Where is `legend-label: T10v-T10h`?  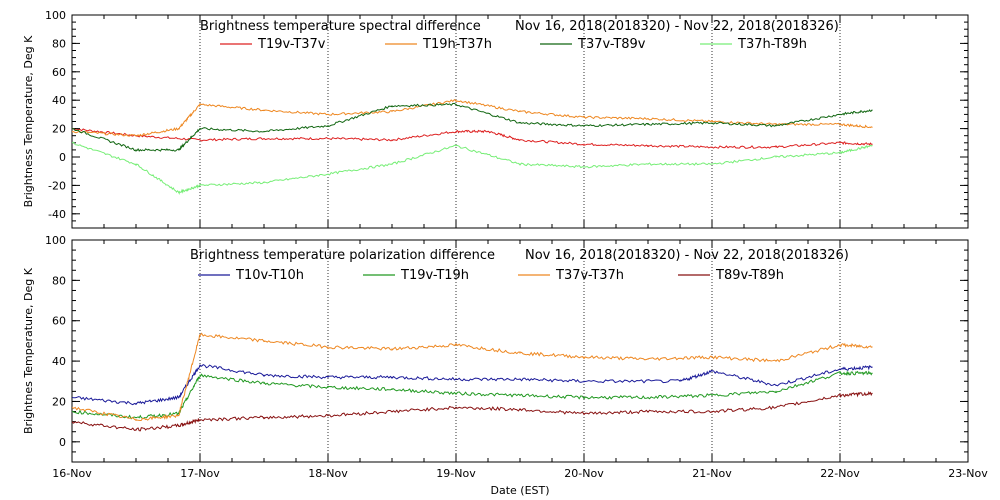 legend-label: T10v-T10h is located at coordinates (269, 275).